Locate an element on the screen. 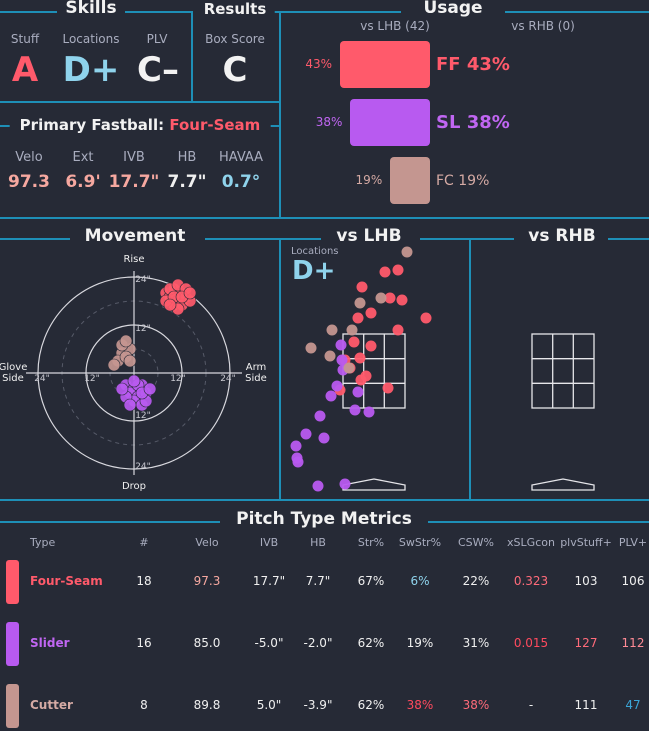  divider-top-left is located at coordinates (28, 12).